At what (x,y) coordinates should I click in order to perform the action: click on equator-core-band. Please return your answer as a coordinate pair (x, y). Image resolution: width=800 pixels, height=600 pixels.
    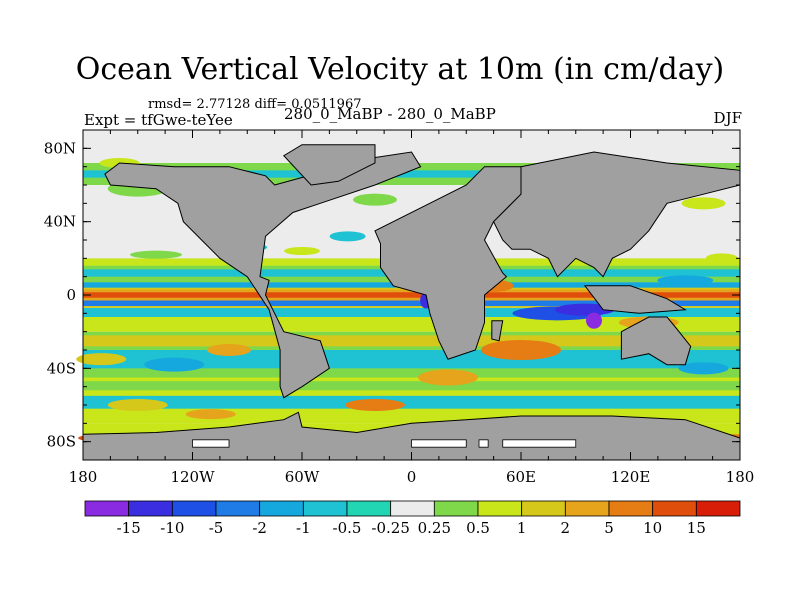
    Looking at the image, I should click on (411, 295).